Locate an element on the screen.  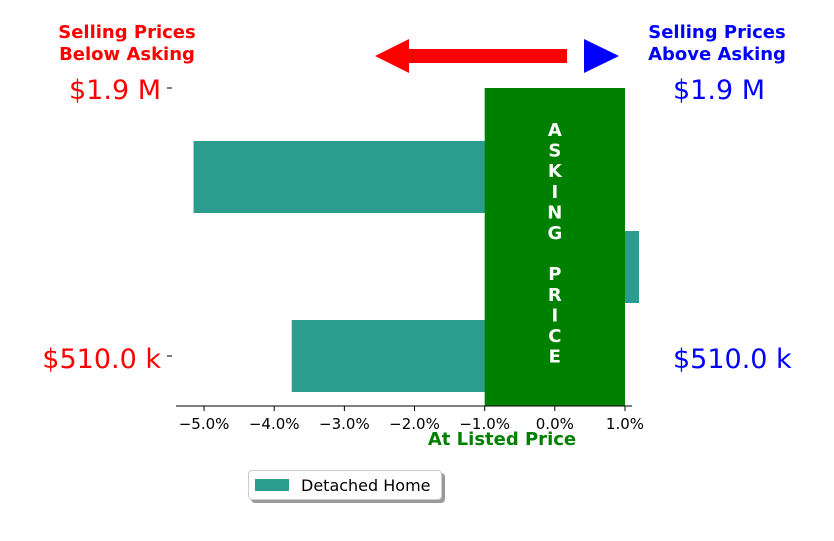
x-tick-label-3: −2.0% is located at coordinates (414, 424).